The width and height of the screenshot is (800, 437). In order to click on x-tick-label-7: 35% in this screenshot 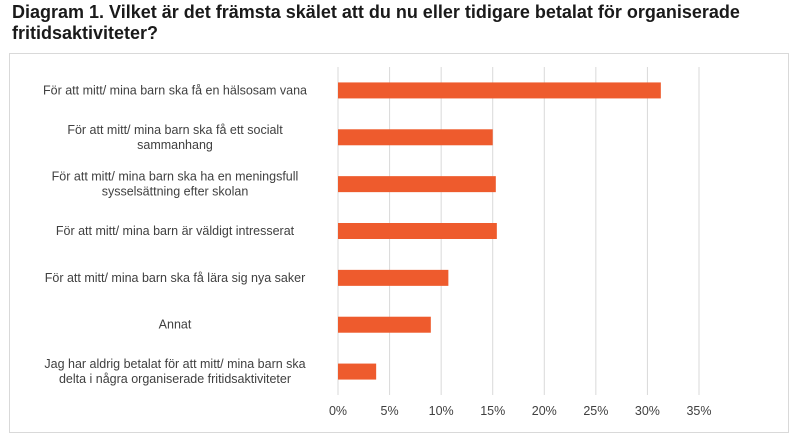, I will do `click(698, 411)`.